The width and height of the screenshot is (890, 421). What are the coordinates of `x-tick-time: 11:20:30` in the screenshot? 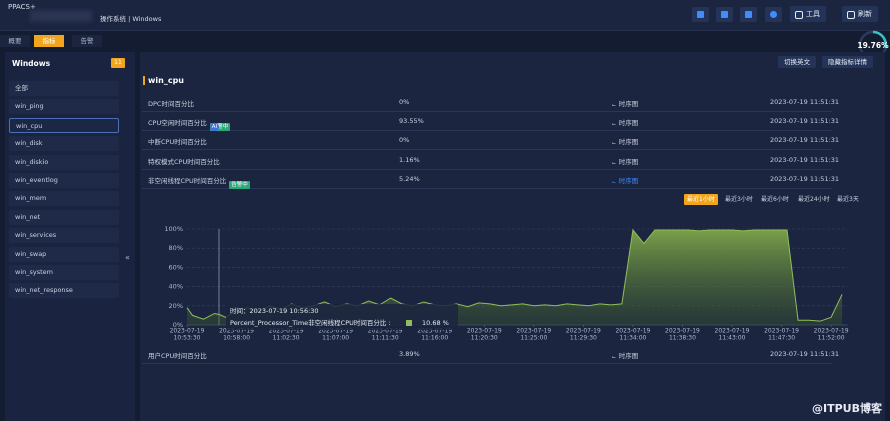 It's located at (484, 338).